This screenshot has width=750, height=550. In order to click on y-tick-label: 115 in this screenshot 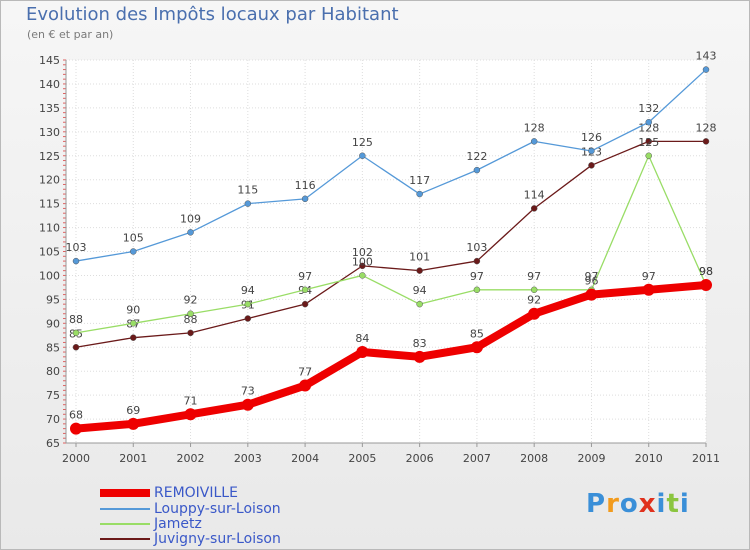, I will do `click(49, 204)`.